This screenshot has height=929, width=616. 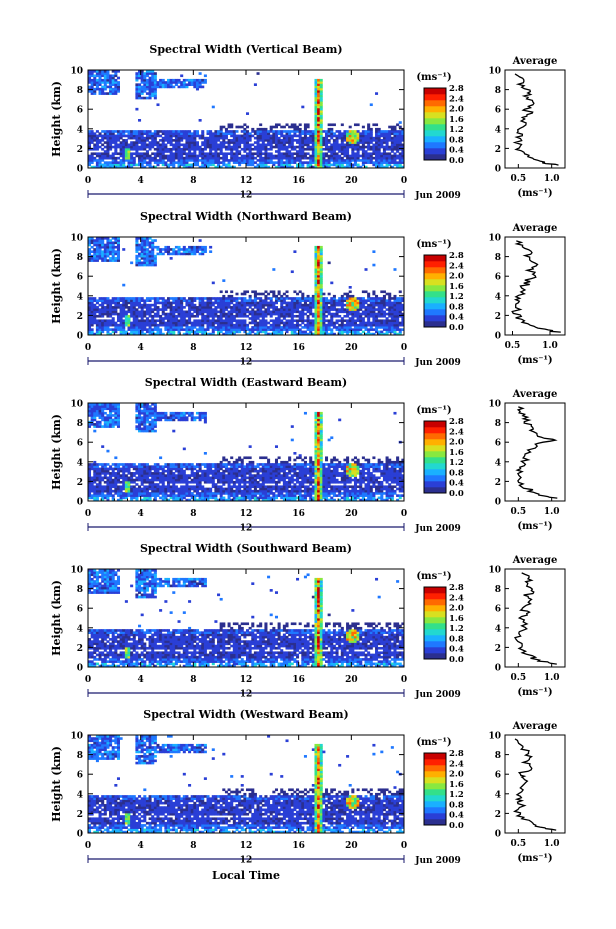 I want to click on time-tick-label: 0, so click(x=404, y=348).